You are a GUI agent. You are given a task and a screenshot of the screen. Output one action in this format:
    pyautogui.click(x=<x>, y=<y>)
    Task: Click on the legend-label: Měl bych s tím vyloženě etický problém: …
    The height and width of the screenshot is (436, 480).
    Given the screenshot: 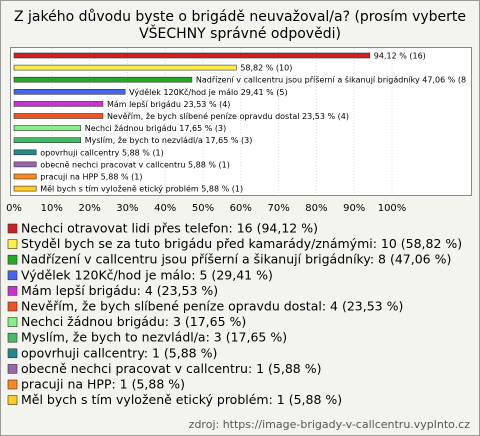 What is the action you would take?
    pyautogui.click(x=181, y=399)
    